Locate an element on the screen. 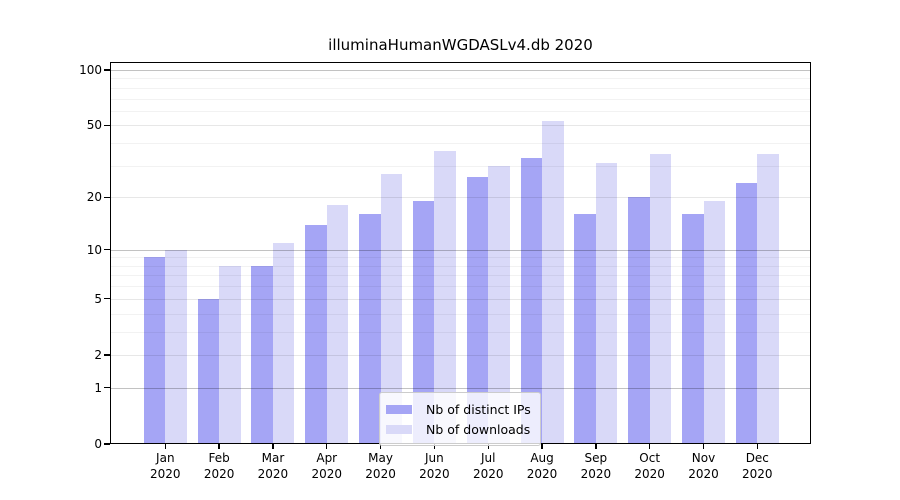 This screenshot has height=500, width=900. bar-nb-of-downloads-apr is located at coordinates (337, 324).